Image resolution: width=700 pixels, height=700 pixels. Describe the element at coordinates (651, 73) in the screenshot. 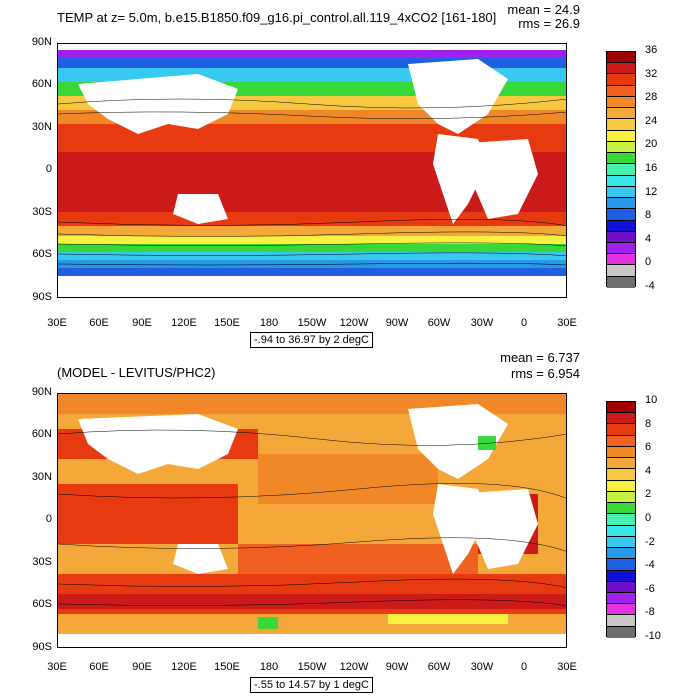

I see `colorbar-label: 32` at that location.